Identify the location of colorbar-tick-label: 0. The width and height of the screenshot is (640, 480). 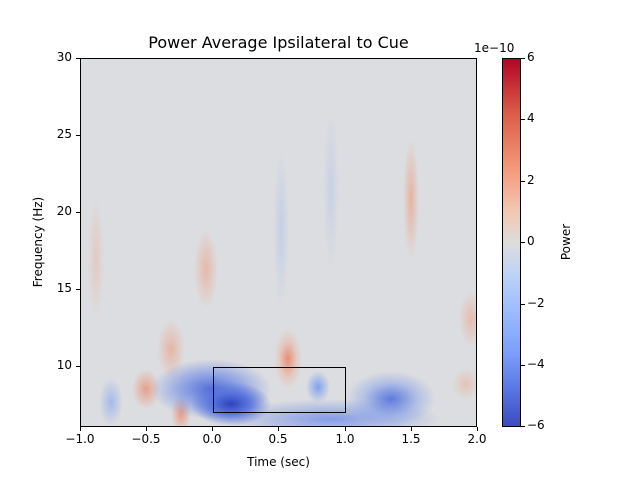
(531, 241).